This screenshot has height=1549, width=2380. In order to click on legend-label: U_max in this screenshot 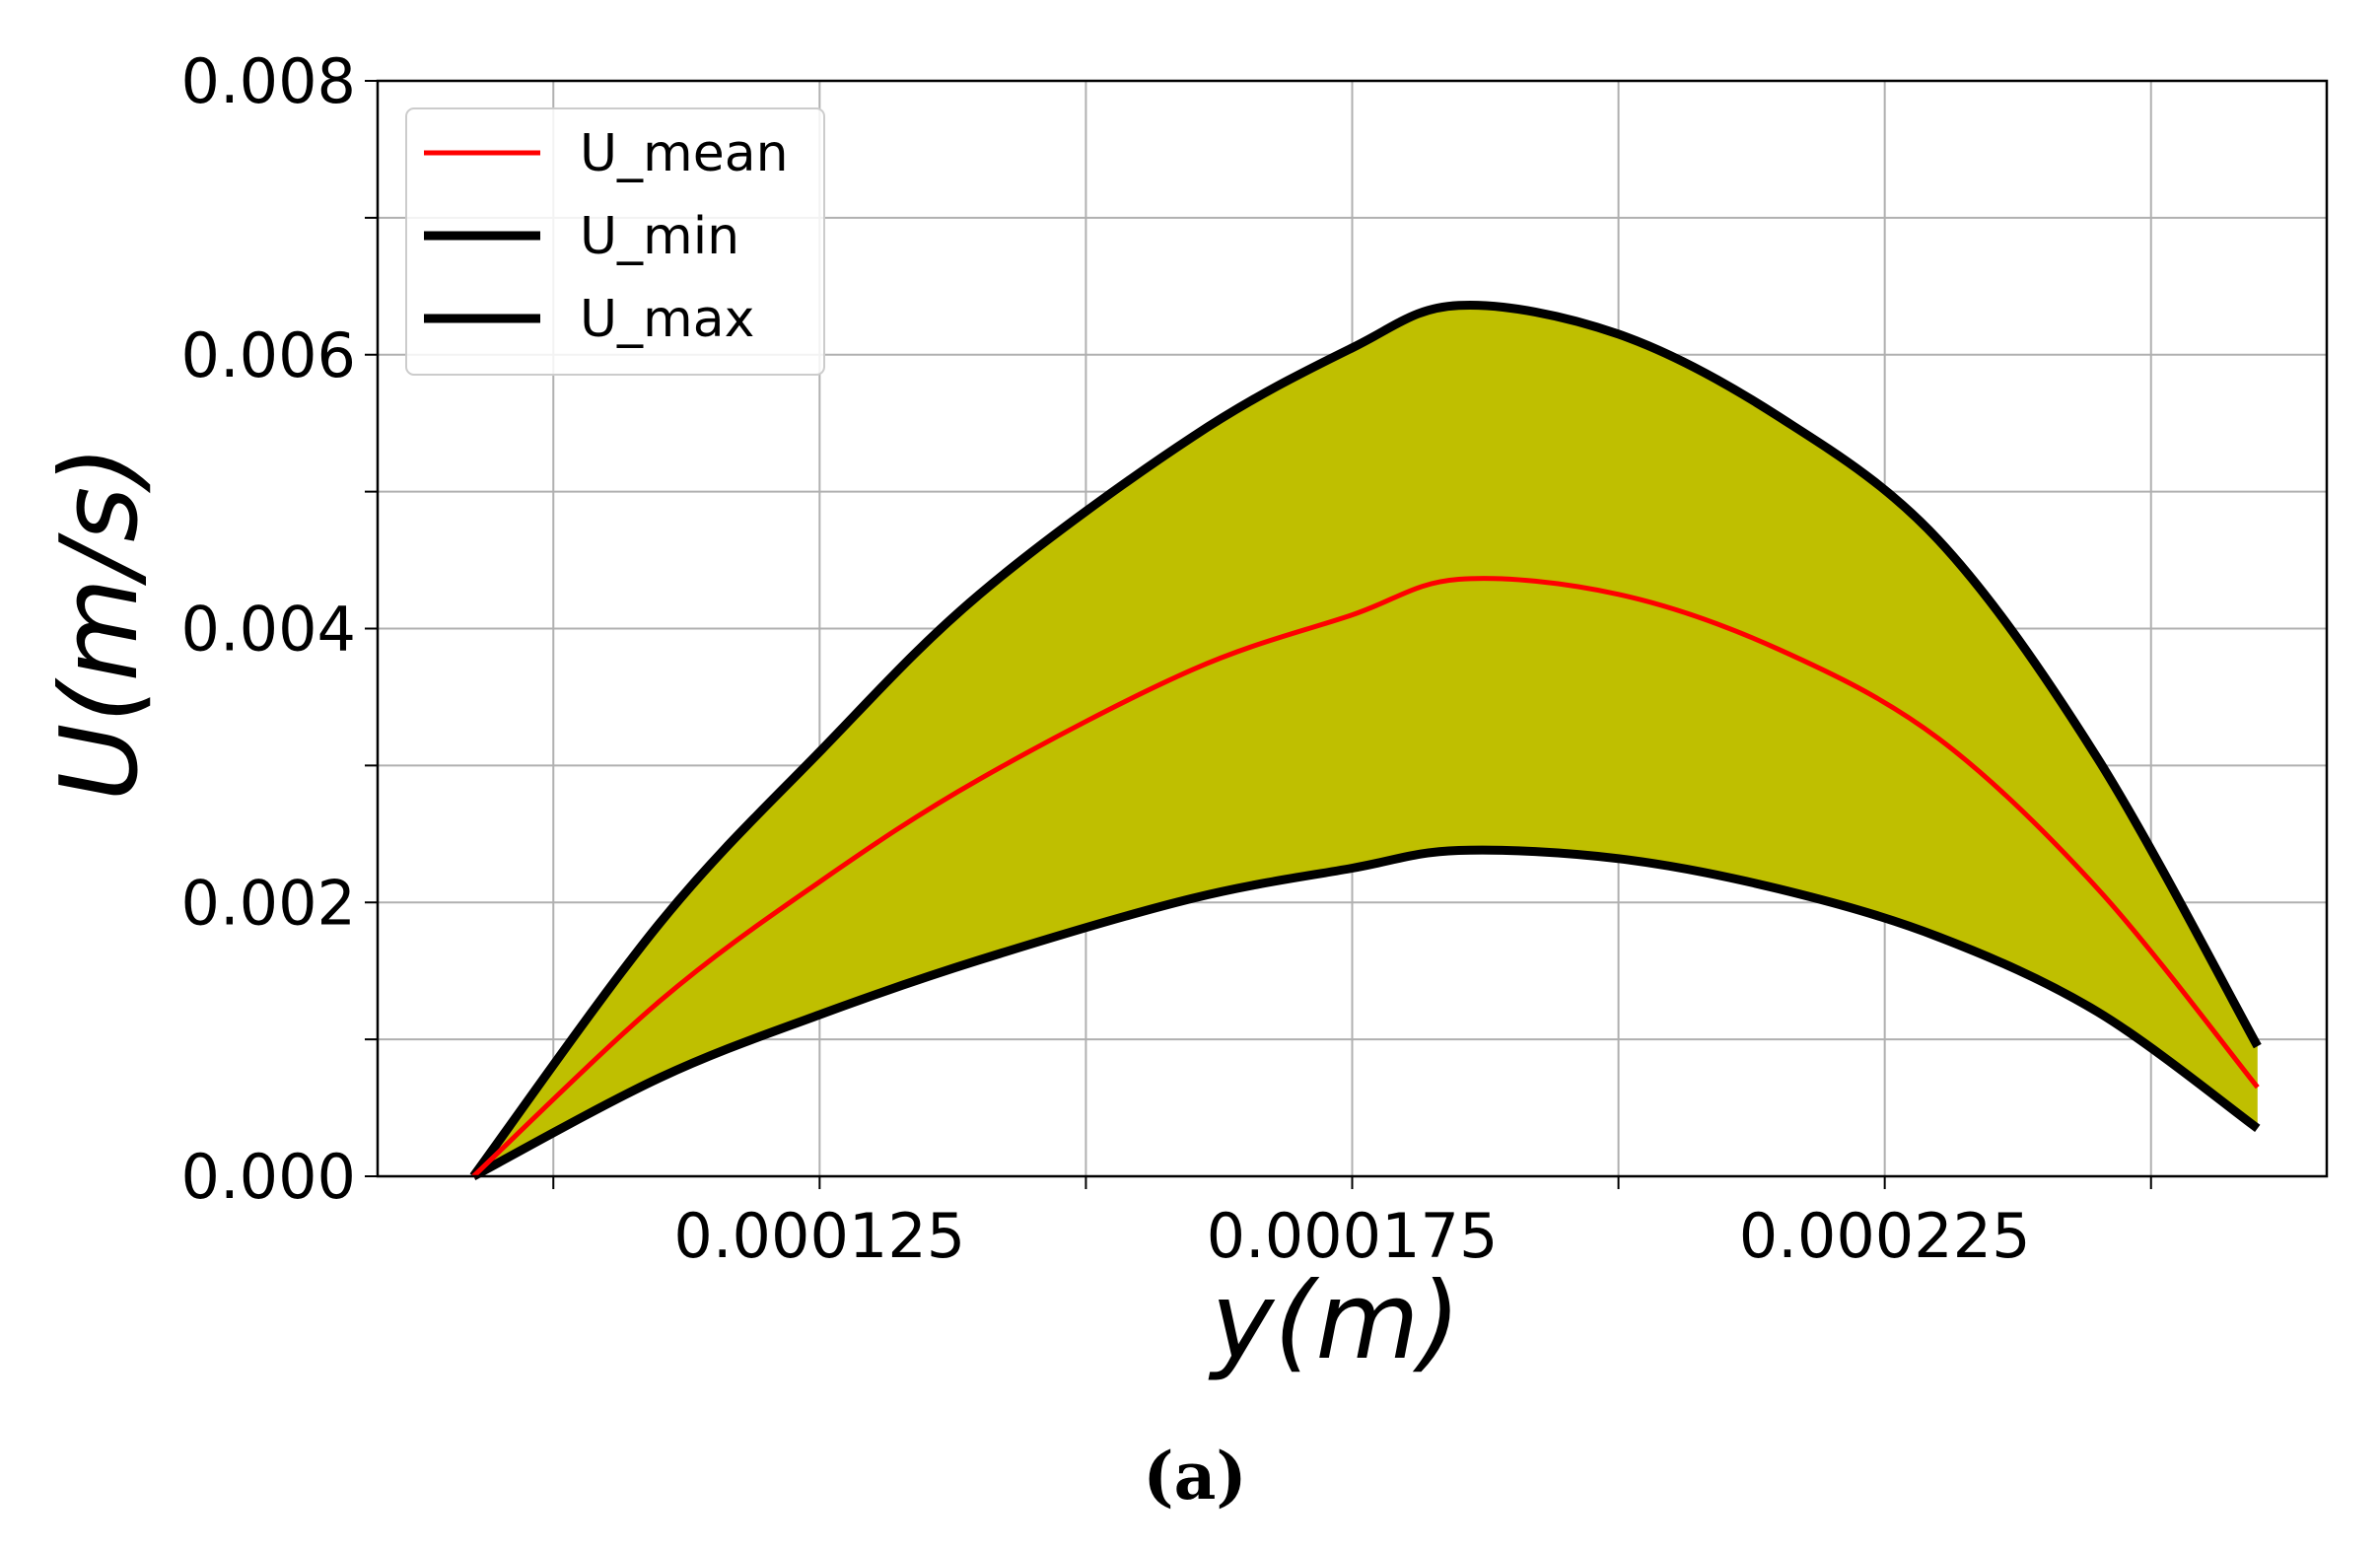, I will do `click(667, 319)`.